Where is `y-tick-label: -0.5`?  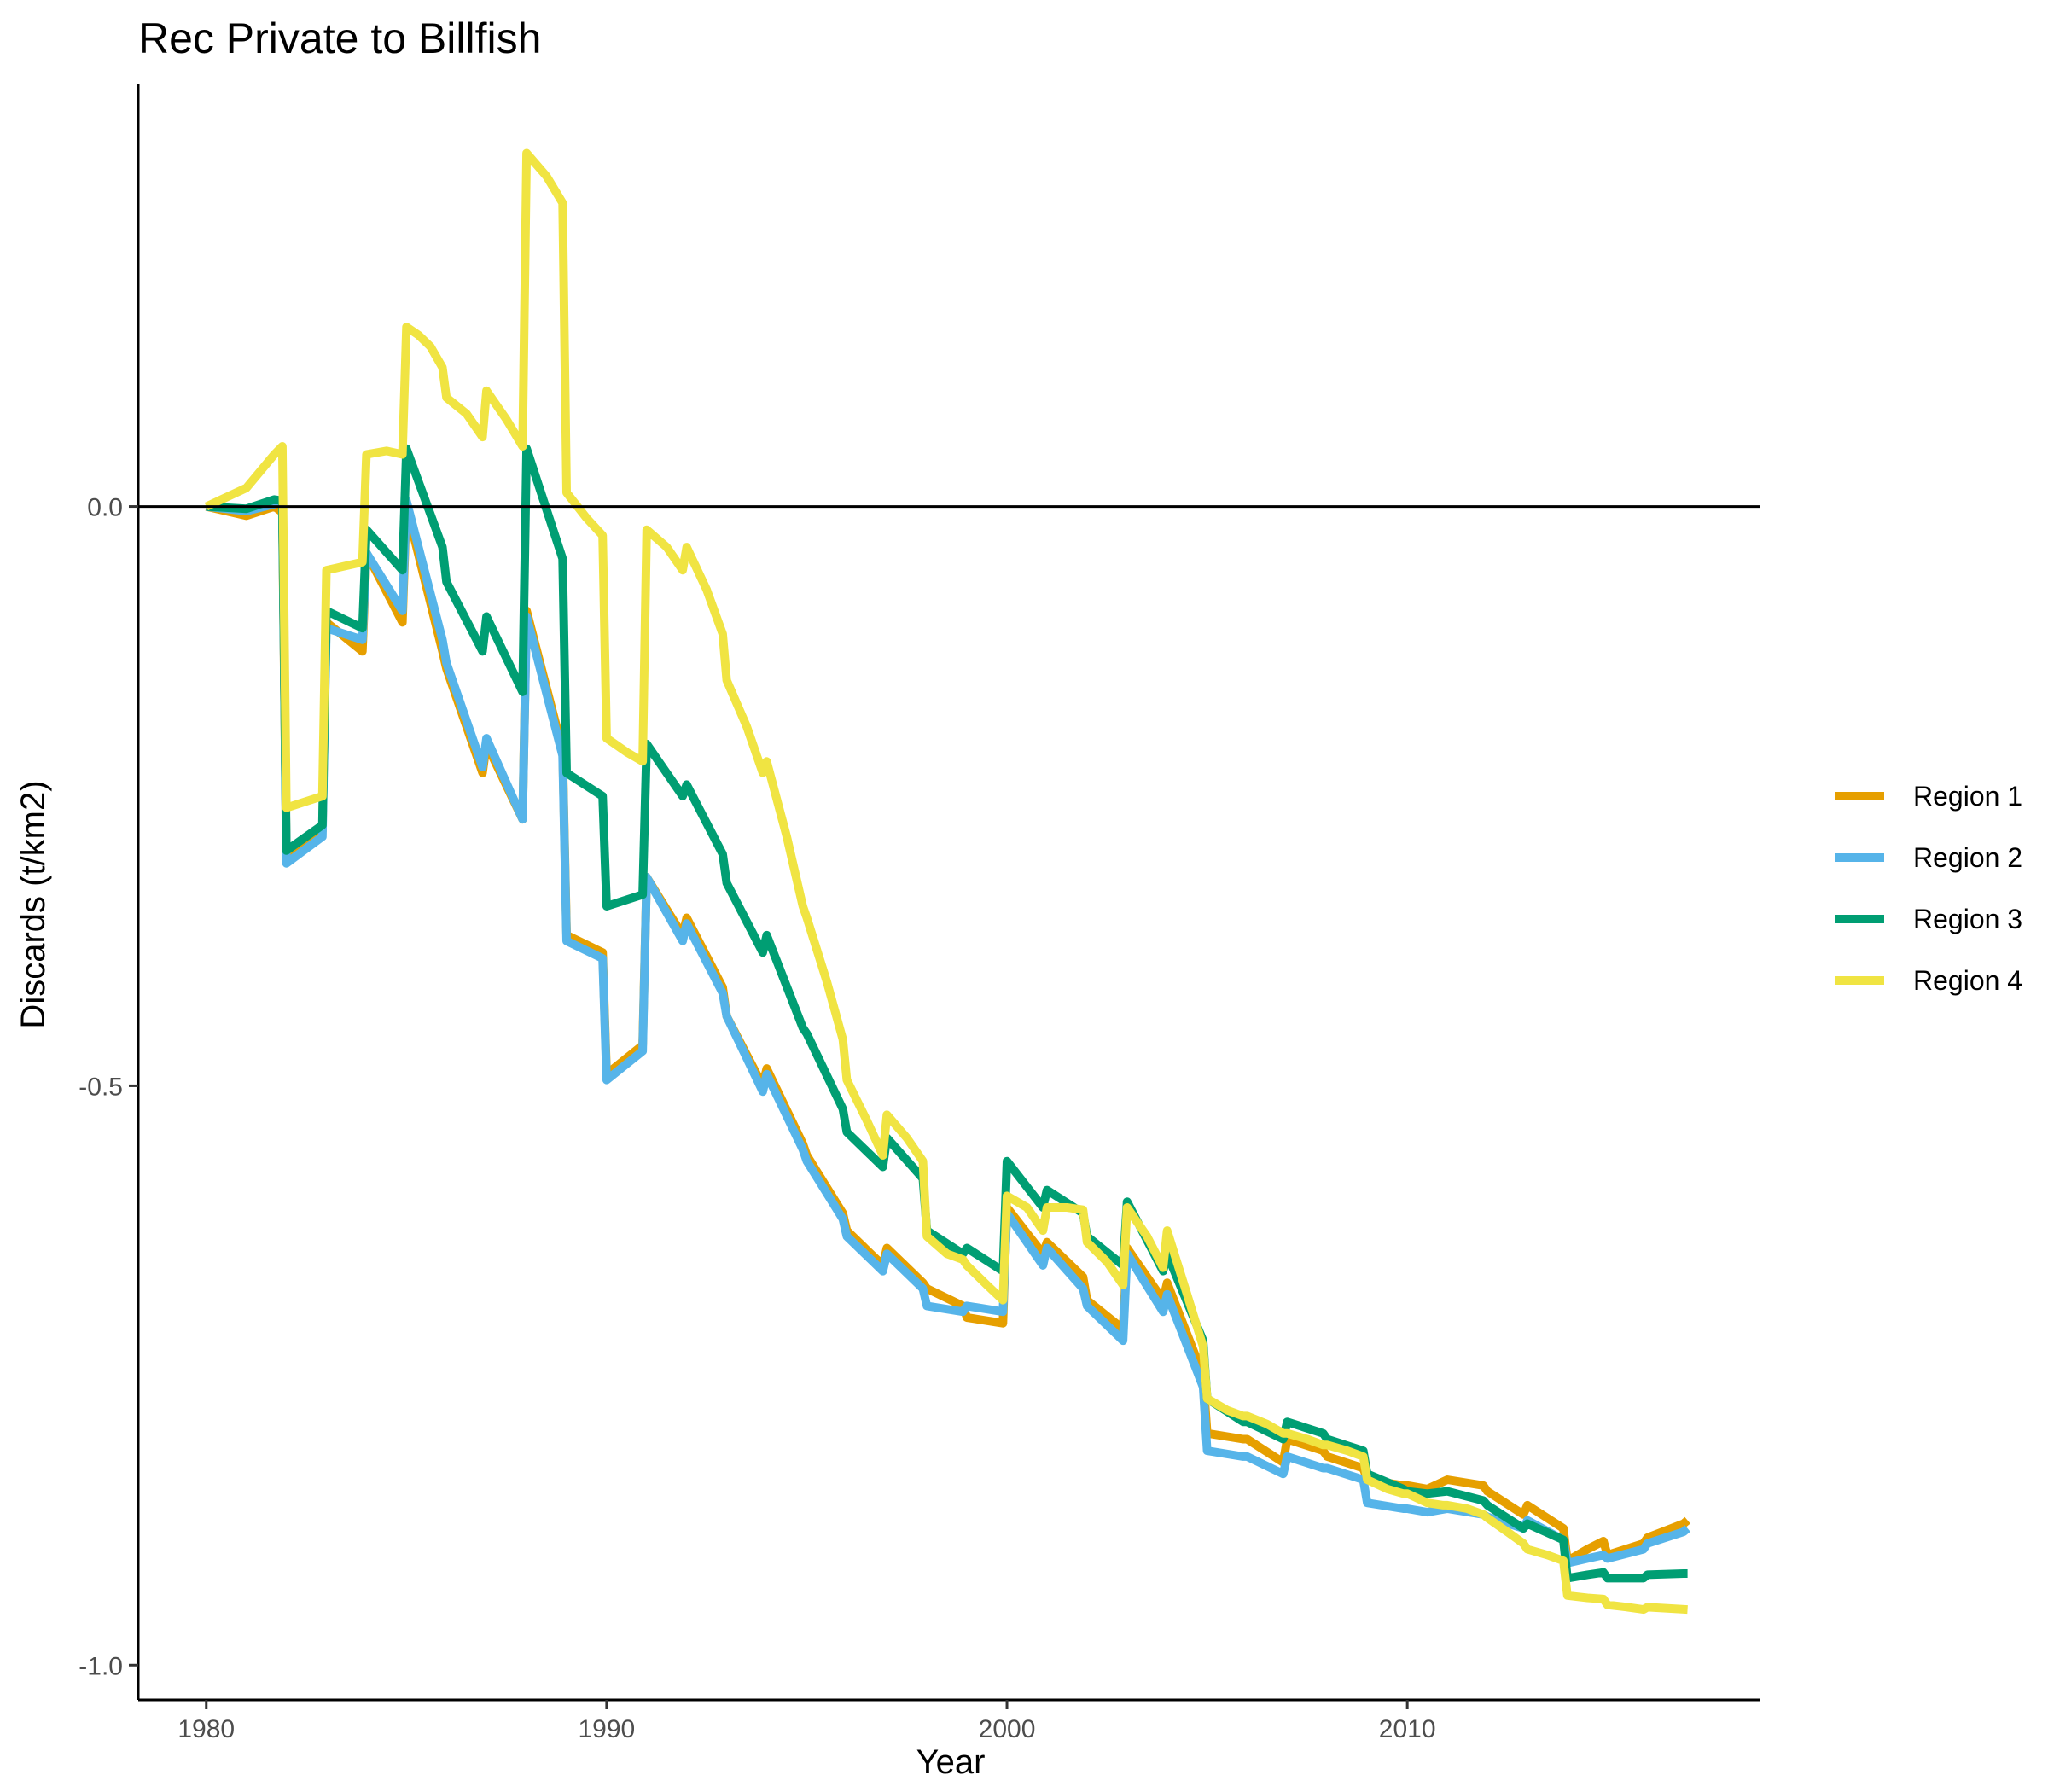
y-tick-label: -0.5 is located at coordinates (101, 1087).